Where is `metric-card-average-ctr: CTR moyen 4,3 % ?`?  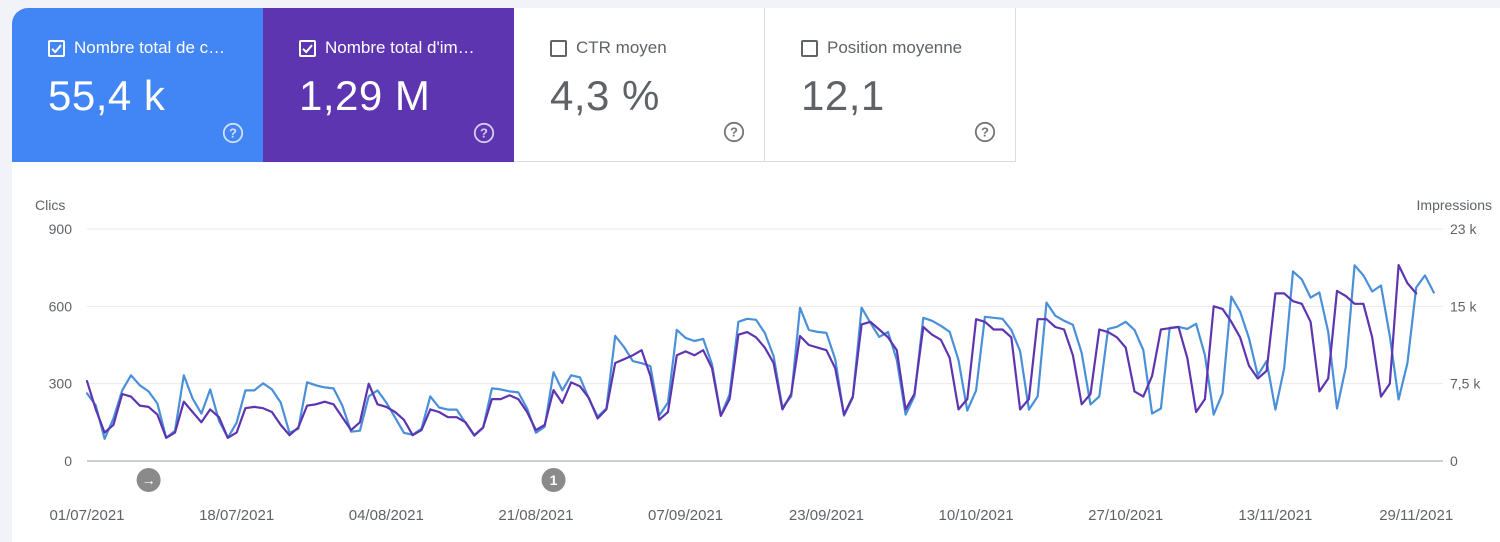
metric-card-average-ctr: CTR moyen 4,3 % ? is located at coordinates (639, 85).